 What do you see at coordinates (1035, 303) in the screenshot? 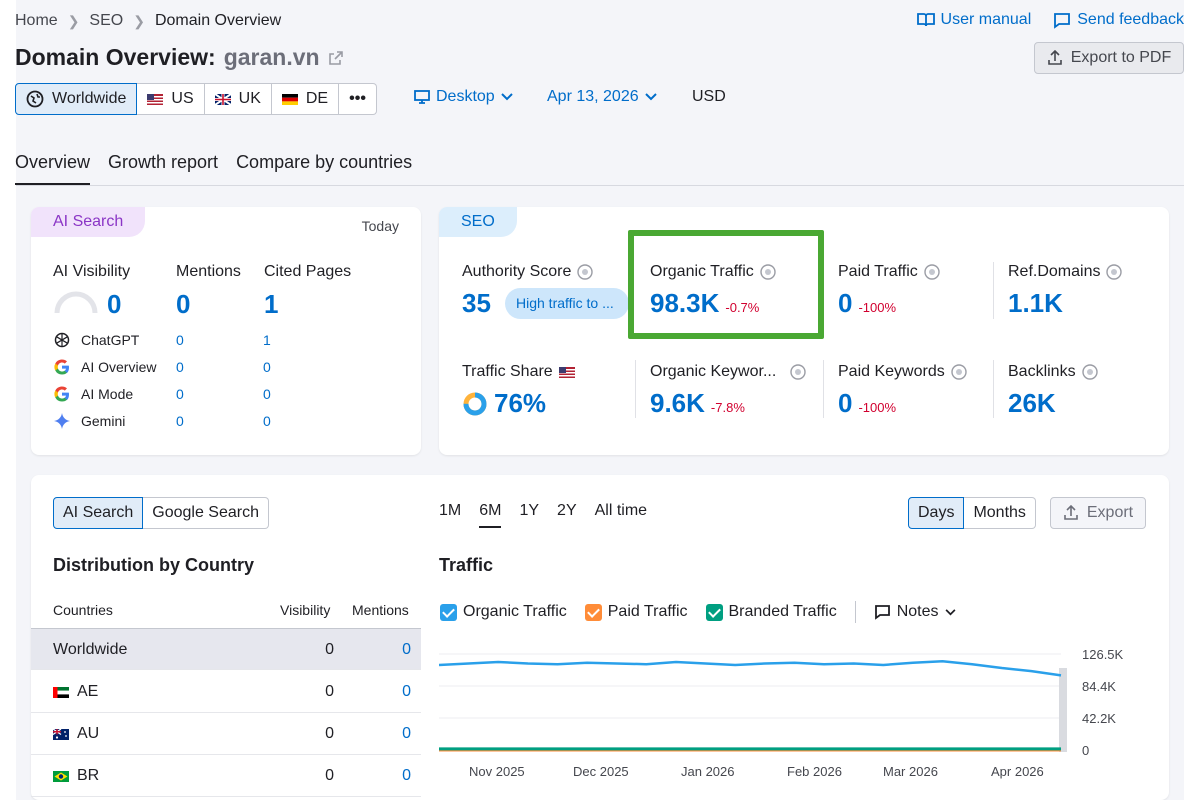
I see `ref-domains-value: 1.1K` at bounding box center [1035, 303].